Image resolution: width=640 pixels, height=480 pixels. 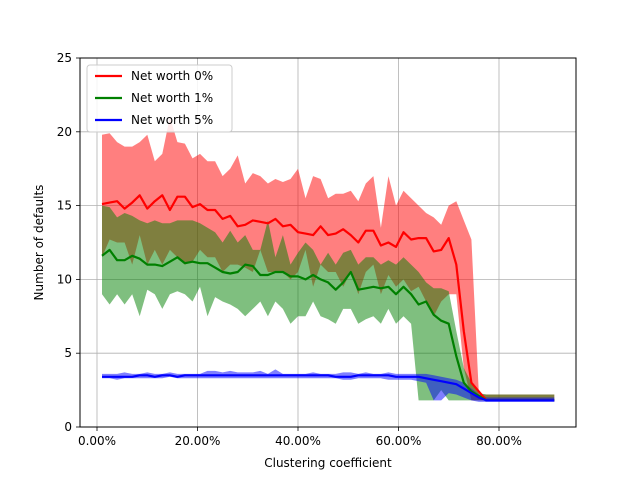 What do you see at coordinates (68, 353) in the screenshot?
I see `y-tick-label: 5` at bounding box center [68, 353].